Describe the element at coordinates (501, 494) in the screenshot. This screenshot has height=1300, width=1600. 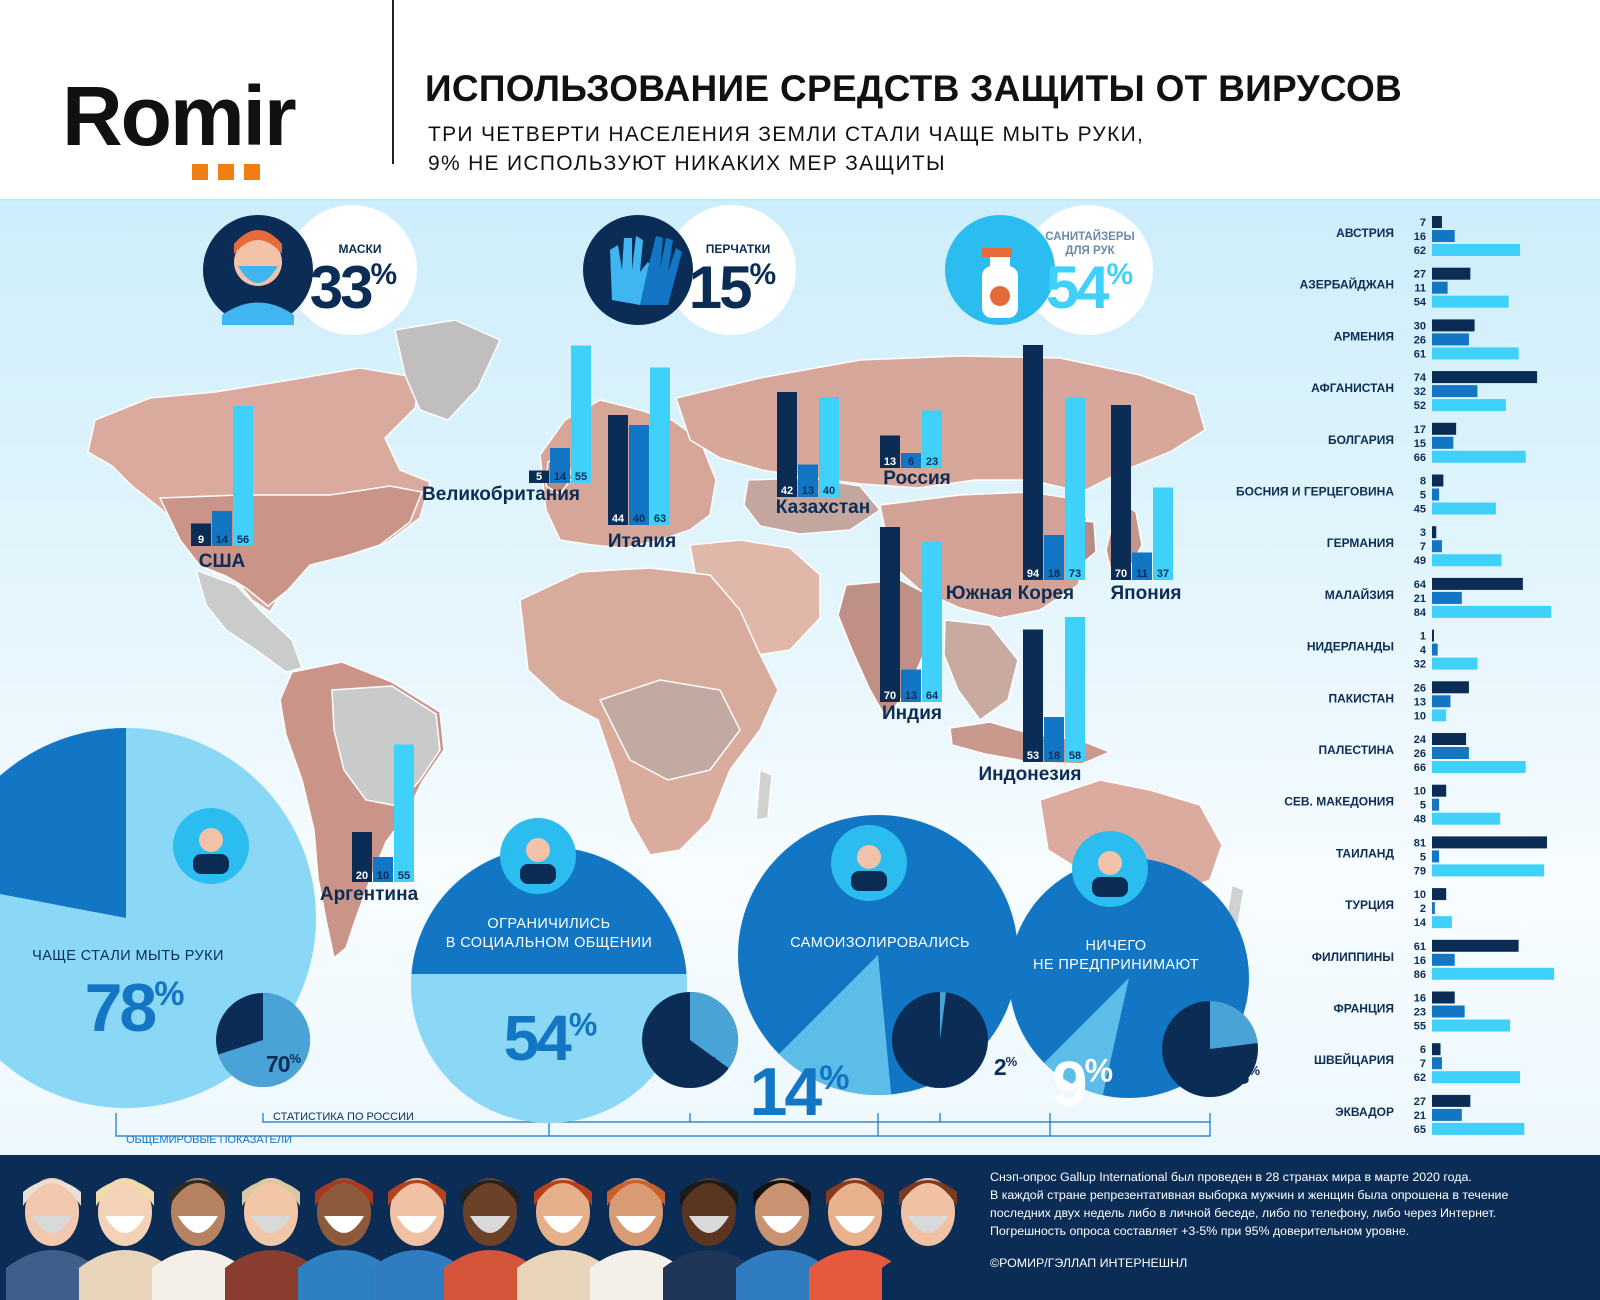
I see `map-country-label: Великобритания` at that location.